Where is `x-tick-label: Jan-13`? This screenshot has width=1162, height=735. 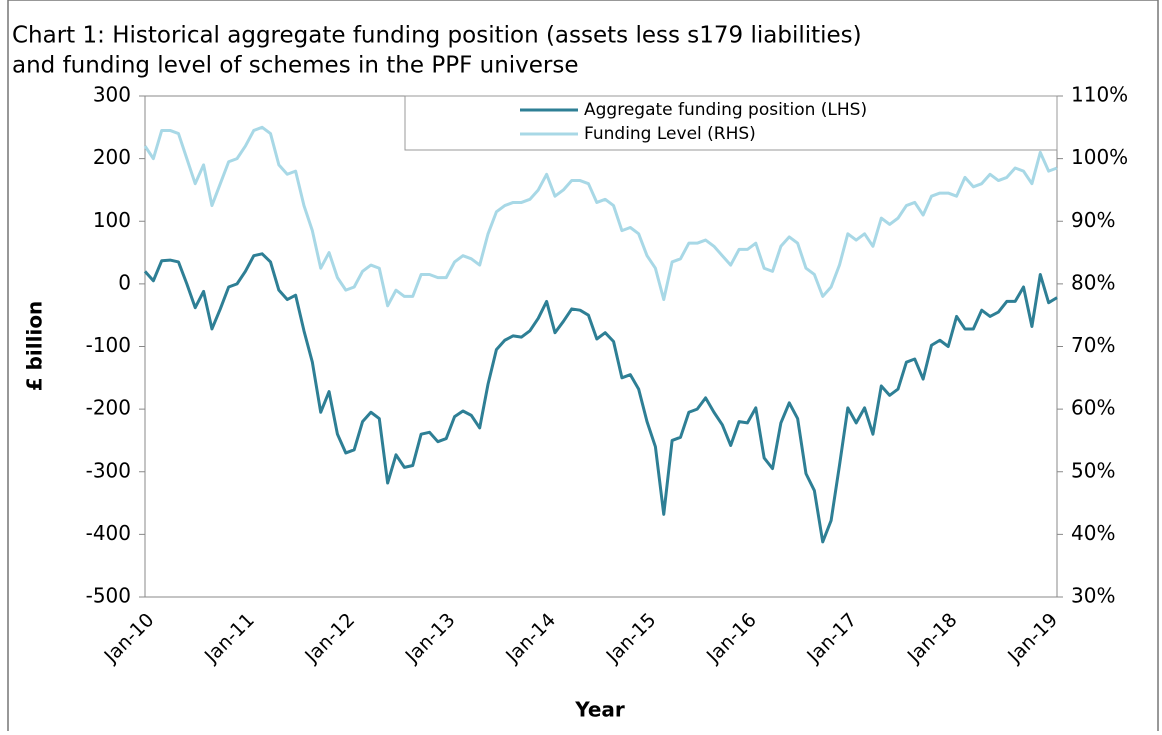 x-tick-label: Jan-13 is located at coordinates (430, 638).